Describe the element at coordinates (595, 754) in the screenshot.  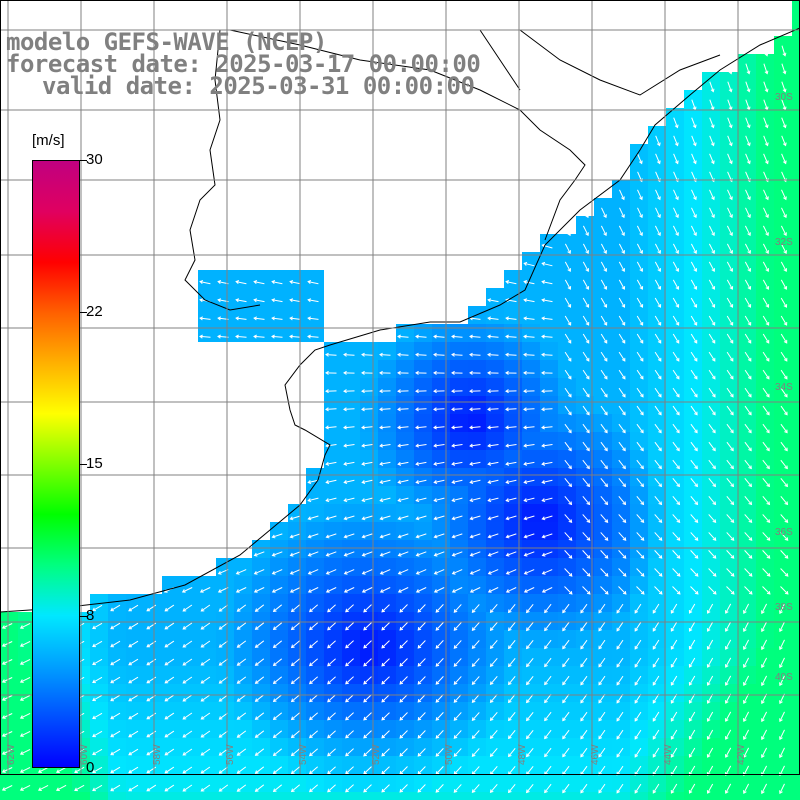
I see `lon-label: 46W` at that location.